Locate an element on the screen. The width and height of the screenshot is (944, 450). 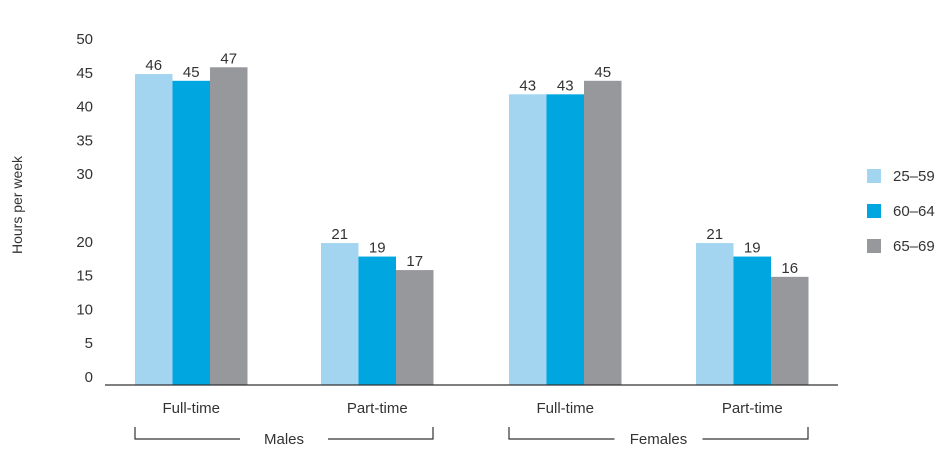
legend: 25–59 60–64 65–69 is located at coordinates (901, 211).